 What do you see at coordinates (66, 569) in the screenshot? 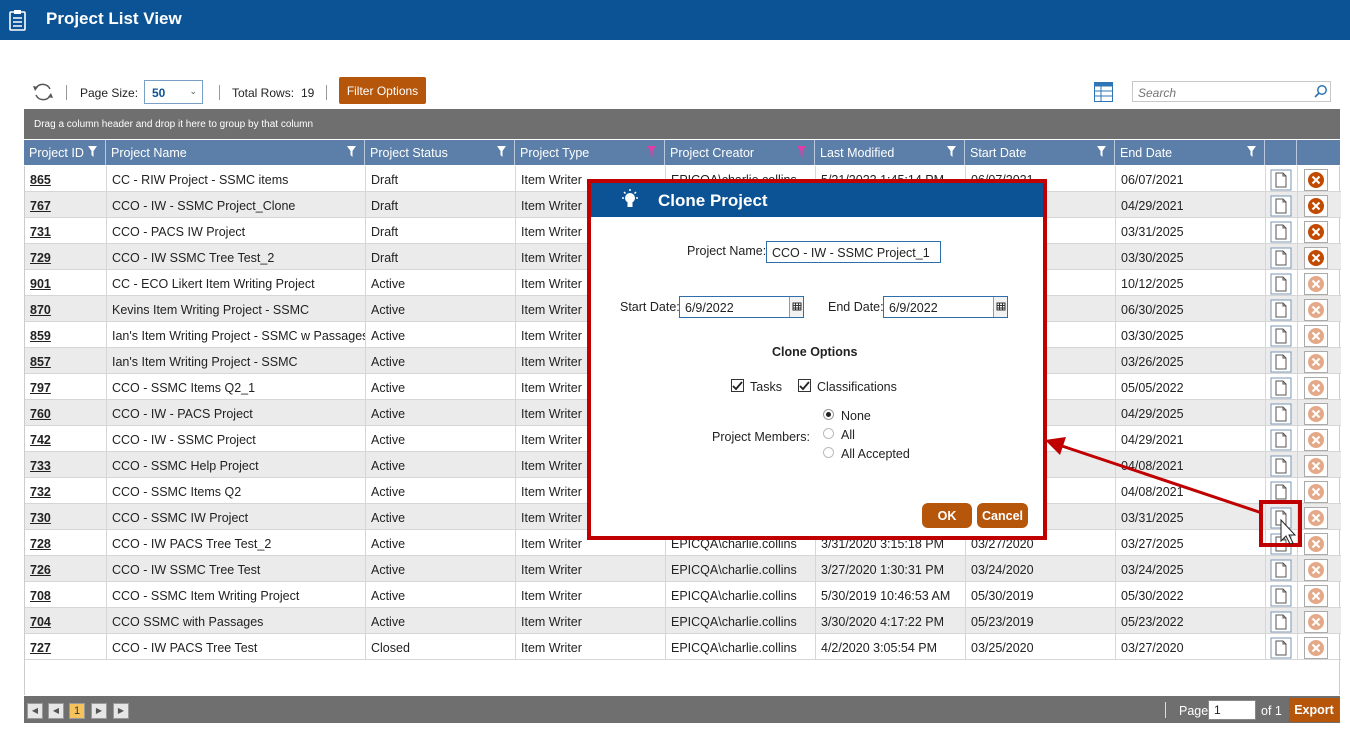
I see `project-id-link: 726` at bounding box center [66, 569].